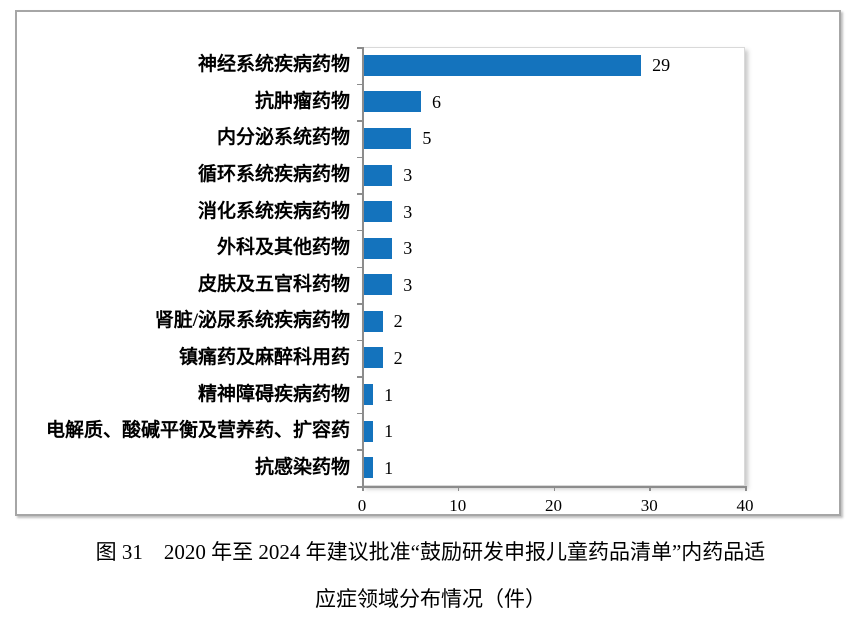  What do you see at coordinates (553, 505) in the screenshot?
I see `x-tick-label: 20` at bounding box center [553, 505].